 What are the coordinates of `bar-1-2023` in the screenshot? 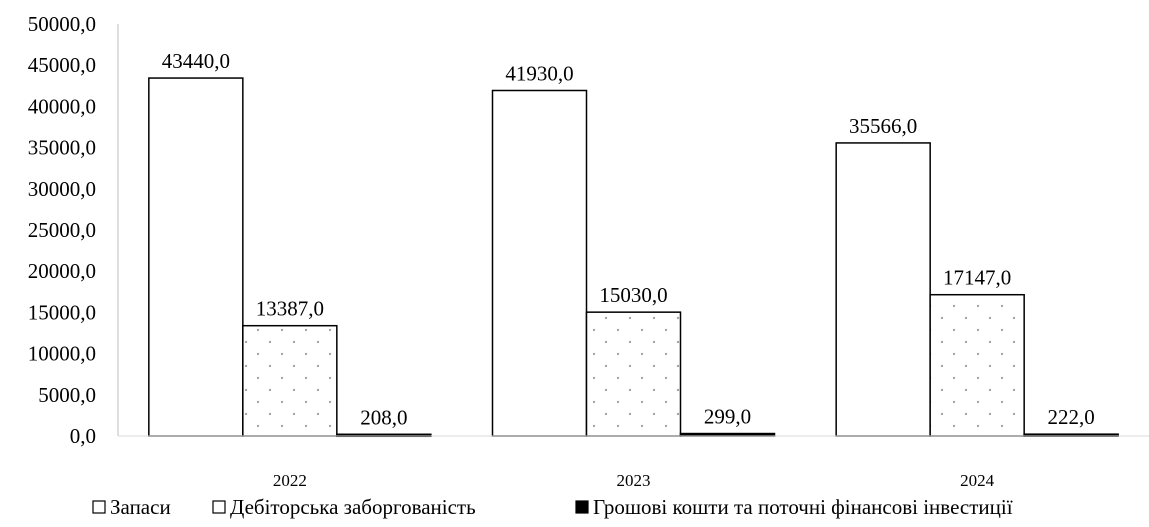 It's located at (539, 263).